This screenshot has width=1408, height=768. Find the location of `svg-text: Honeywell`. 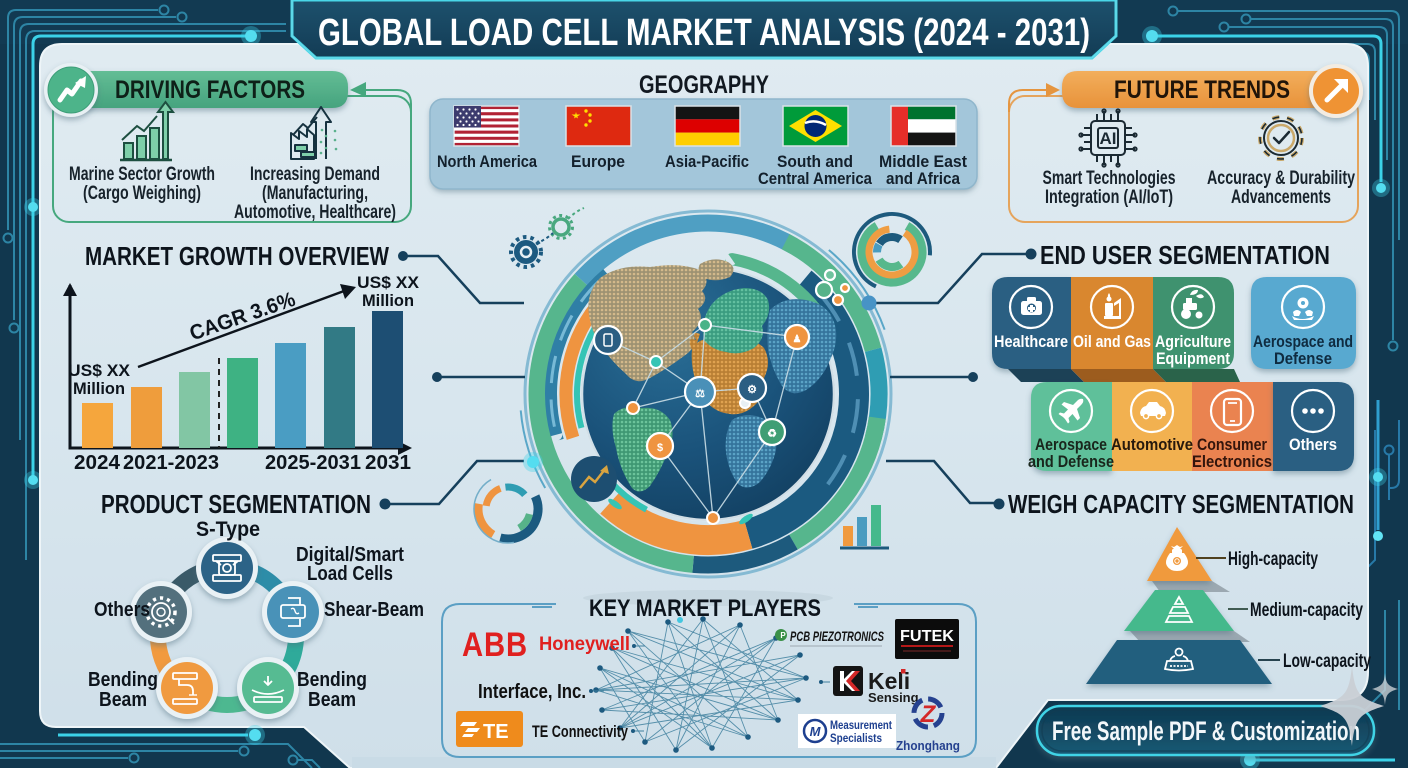

svg-text: Honeywell is located at coordinates (584, 644).